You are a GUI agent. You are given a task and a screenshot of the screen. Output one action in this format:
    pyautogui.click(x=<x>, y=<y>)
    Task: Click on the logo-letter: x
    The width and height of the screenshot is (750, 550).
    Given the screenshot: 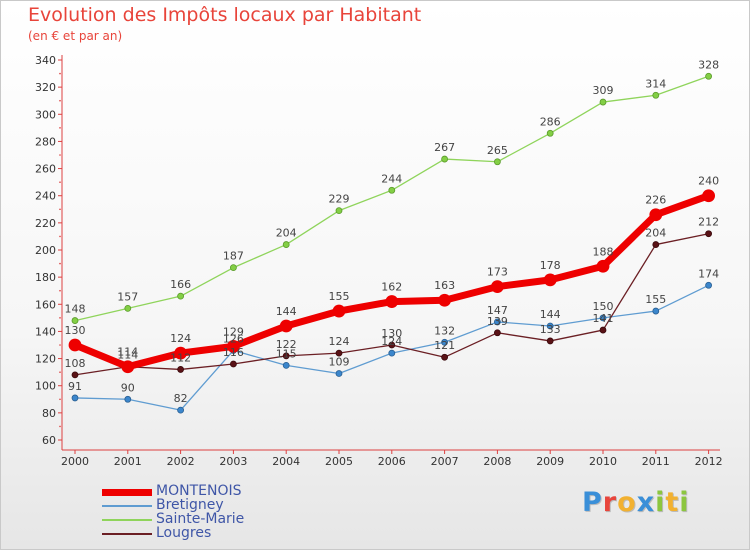 What is the action you would take?
    pyautogui.click(x=646, y=502)
    